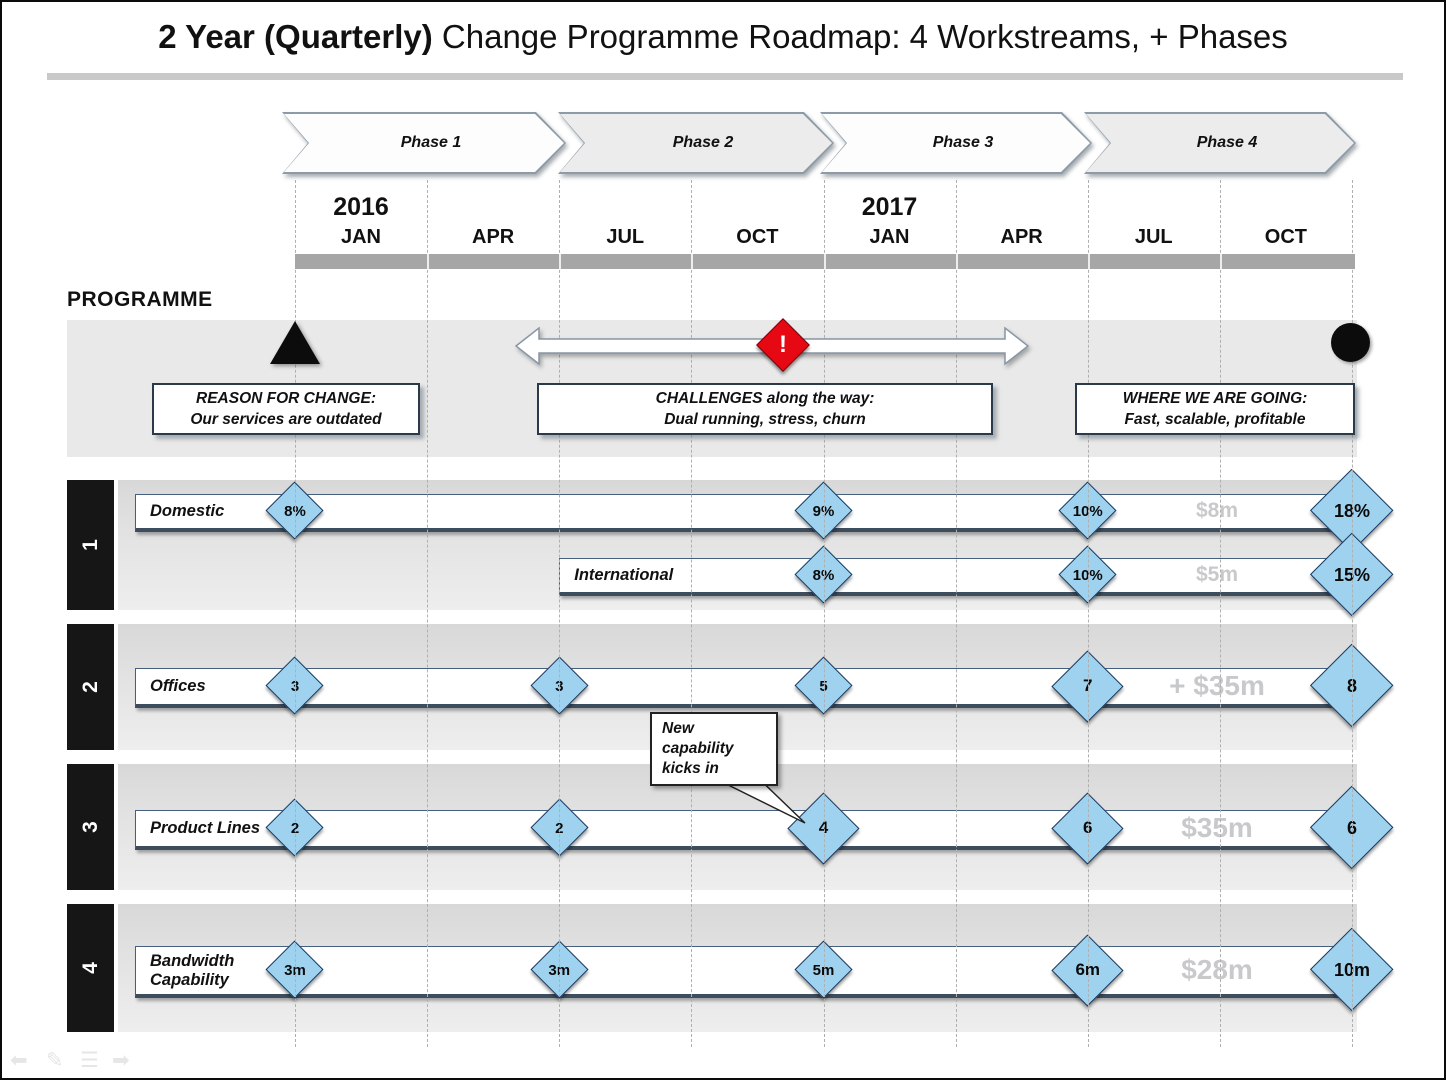 The height and width of the screenshot is (1080, 1446). Describe the element at coordinates (286, 419) in the screenshot. I see `reason-body: Our services are outdated` at that location.